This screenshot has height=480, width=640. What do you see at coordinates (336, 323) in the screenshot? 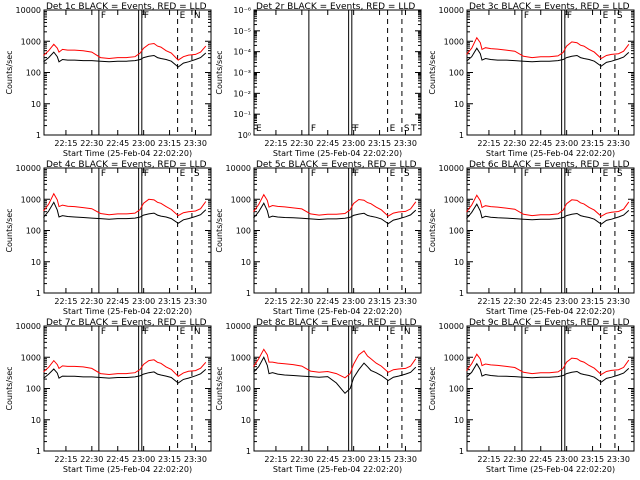
I see `panel-title: Det 8c BLACK = Events, RED = LLD` at bounding box center [336, 323].